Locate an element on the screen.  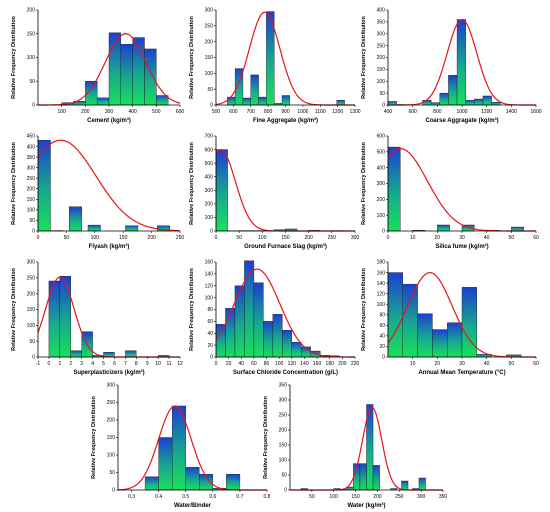
x-tick-label: 30 is located at coordinates (462, 238).